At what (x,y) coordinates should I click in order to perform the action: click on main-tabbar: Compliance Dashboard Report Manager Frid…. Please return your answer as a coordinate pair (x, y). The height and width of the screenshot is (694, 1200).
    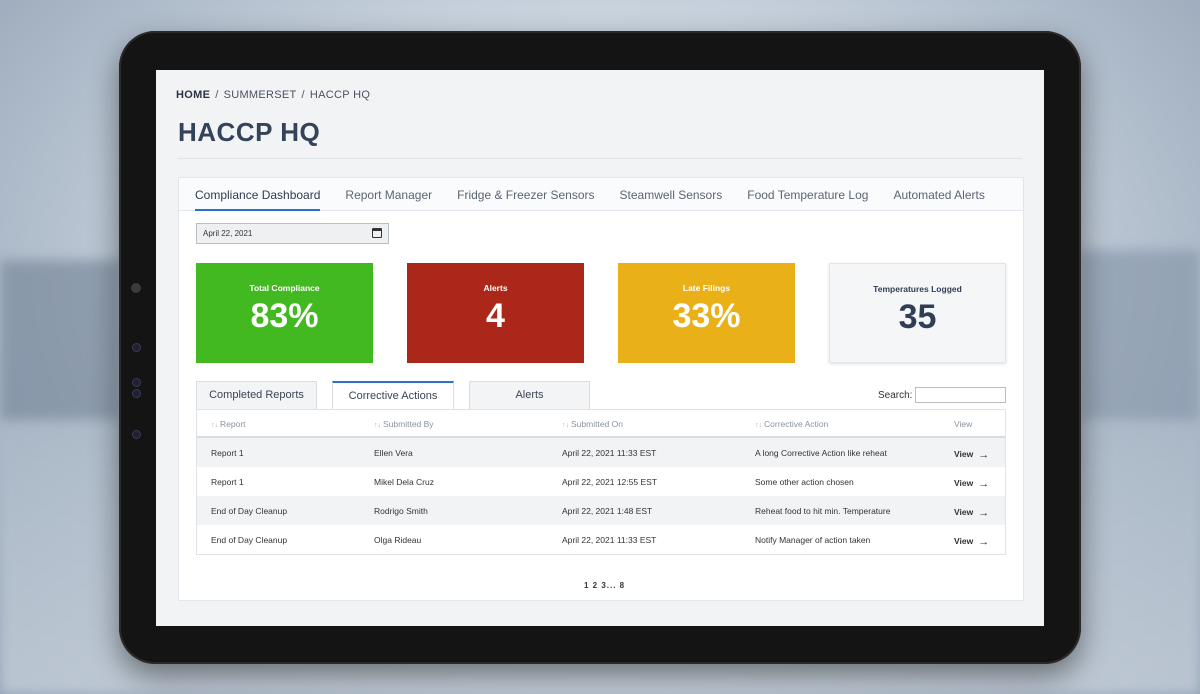
    Looking at the image, I should click on (601, 194).